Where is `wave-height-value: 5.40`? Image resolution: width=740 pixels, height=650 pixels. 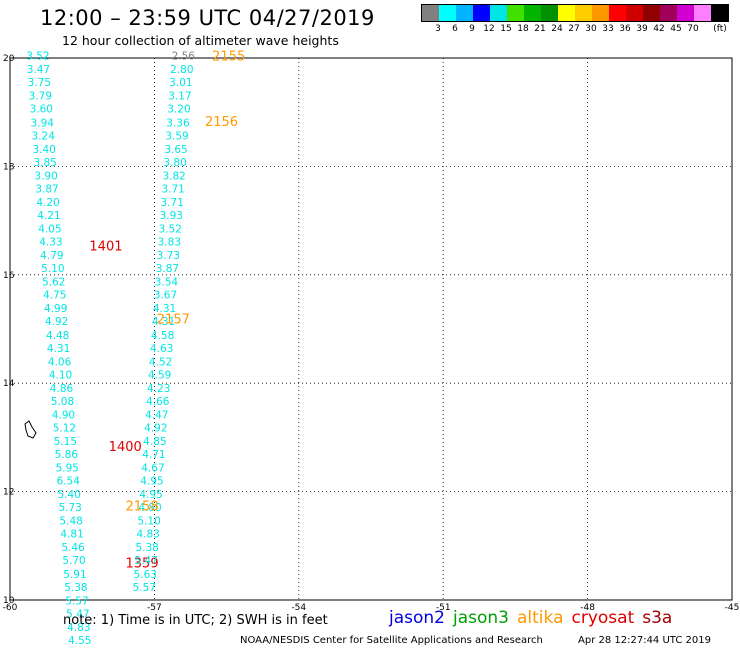 wave-height-value: 5.40 is located at coordinates (69, 495).